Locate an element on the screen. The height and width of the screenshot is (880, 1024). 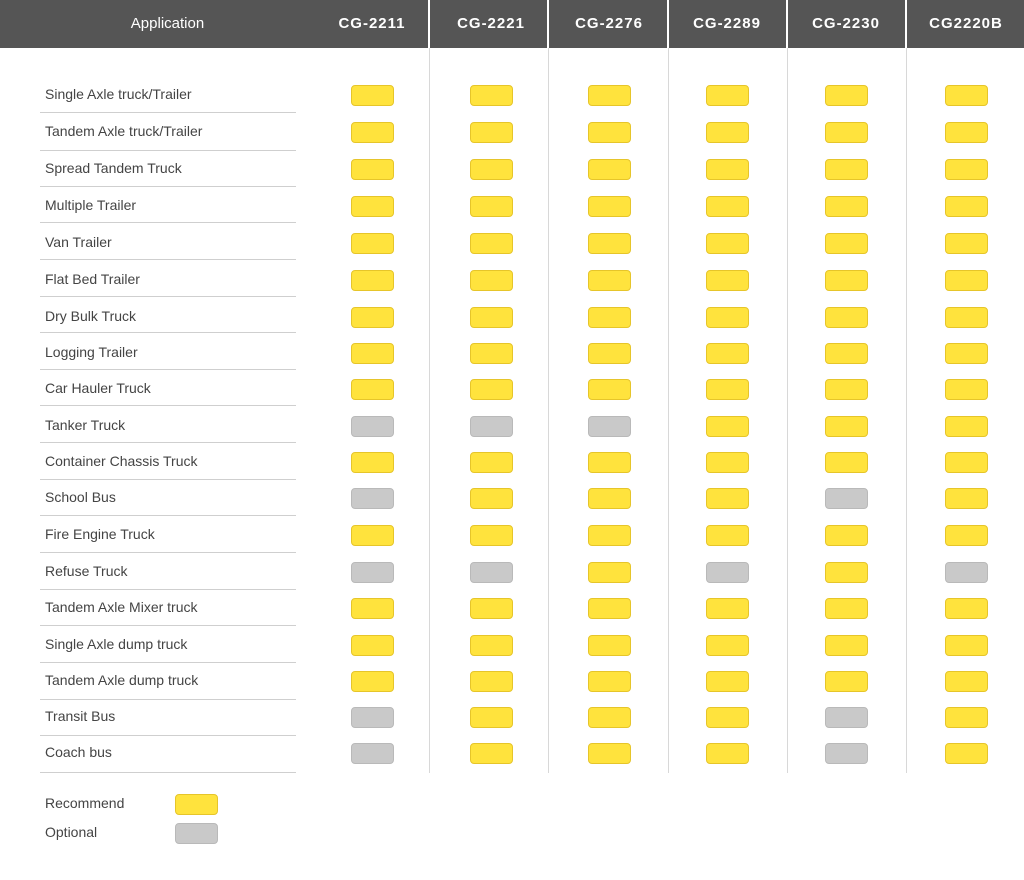
row-label: Container Chassis Truck is located at coordinates (121, 461).